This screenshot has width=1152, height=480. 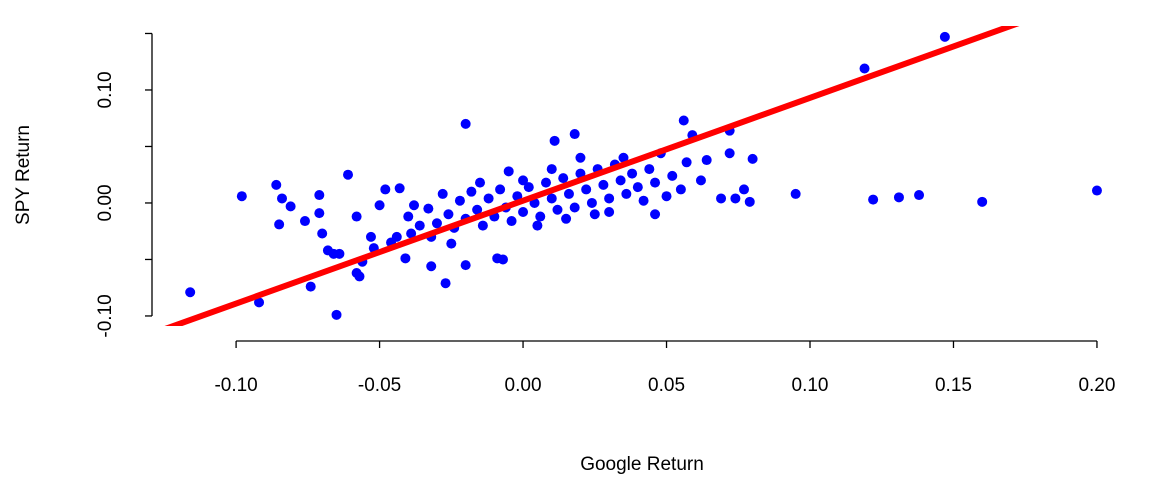 What do you see at coordinates (953, 385) in the screenshot?
I see `x-tick-label: 0.15` at bounding box center [953, 385].